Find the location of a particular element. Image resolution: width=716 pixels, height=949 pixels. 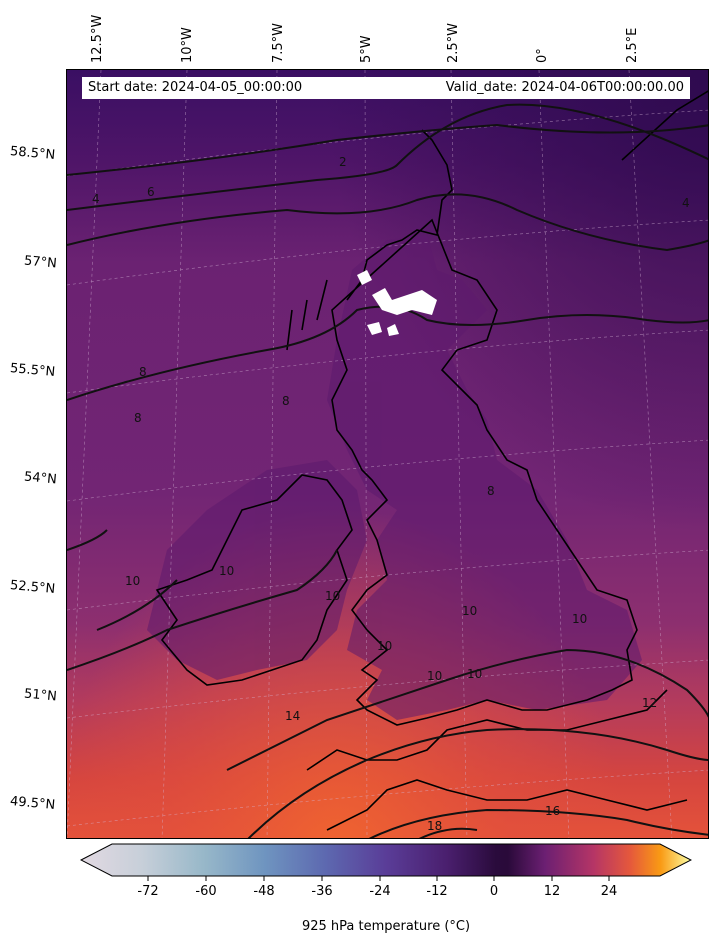

contour-label: 18 is located at coordinates (434, 826).